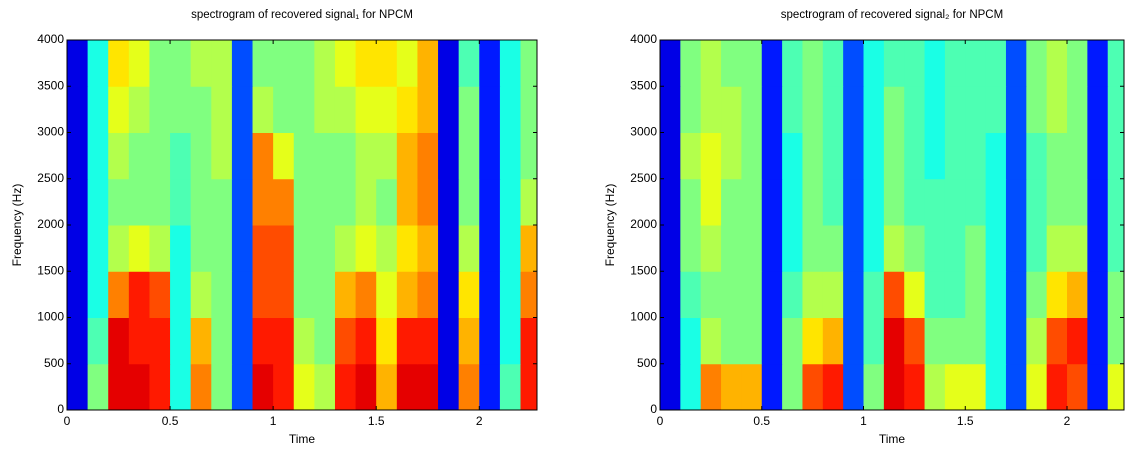 This screenshot has width=1127, height=451. Describe the element at coordinates (170, 421) in the screenshot. I see `x-tick-label: 0.5` at that location.